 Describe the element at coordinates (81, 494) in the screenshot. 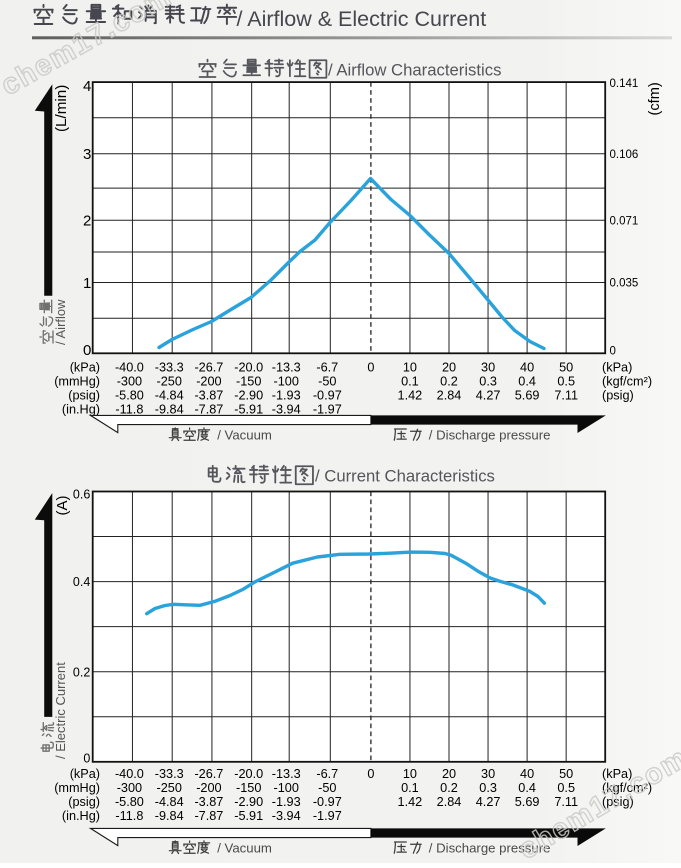

I see `svg-text: 0.6` at that location.